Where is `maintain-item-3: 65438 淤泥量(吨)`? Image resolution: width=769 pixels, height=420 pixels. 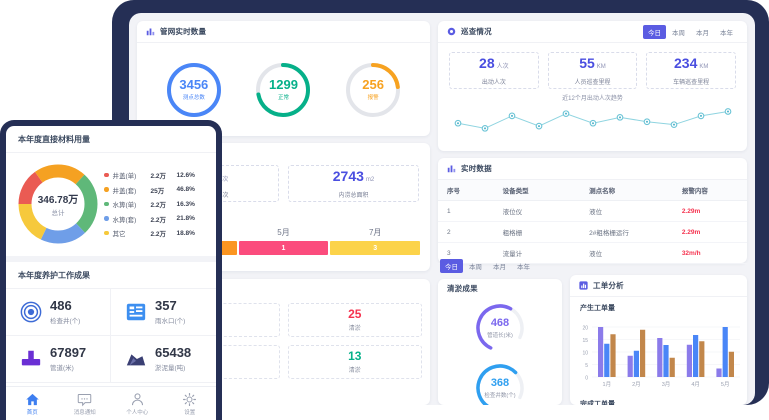 maintain-item-3: 65438 淤泥量(吨) is located at coordinates (163, 359).